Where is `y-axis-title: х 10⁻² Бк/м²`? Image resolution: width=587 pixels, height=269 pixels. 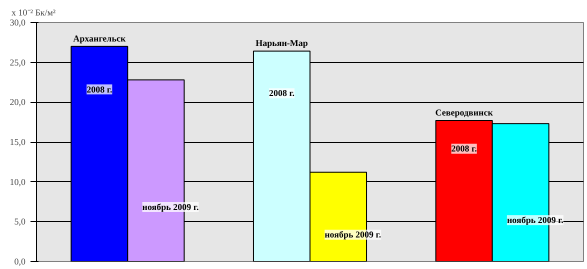 y-axis-title: х 10⁻² Бк/м² is located at coordinates (34, 13).